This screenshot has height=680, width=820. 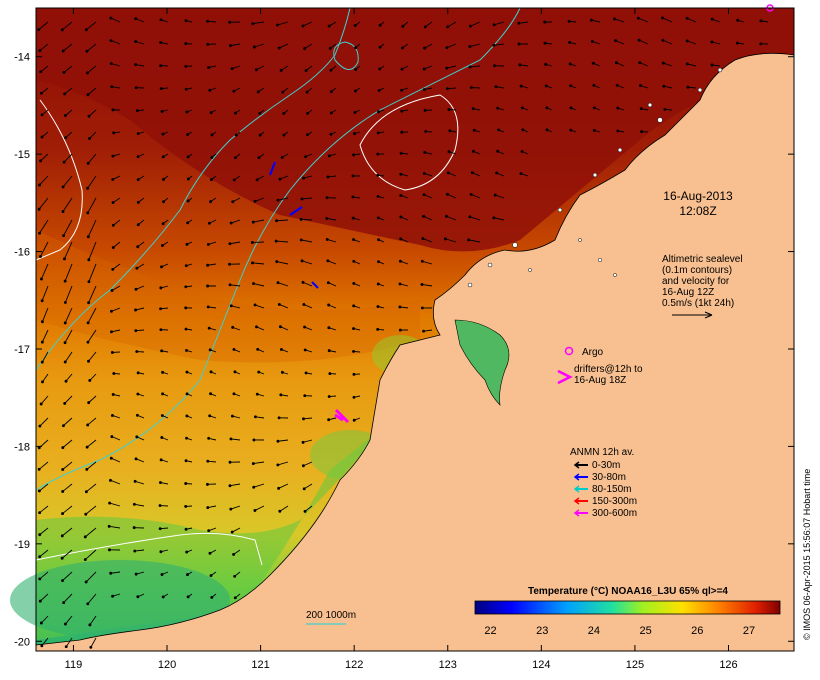 I want to click on colorbar-tick-label: 23, so click(x=542, y=631).